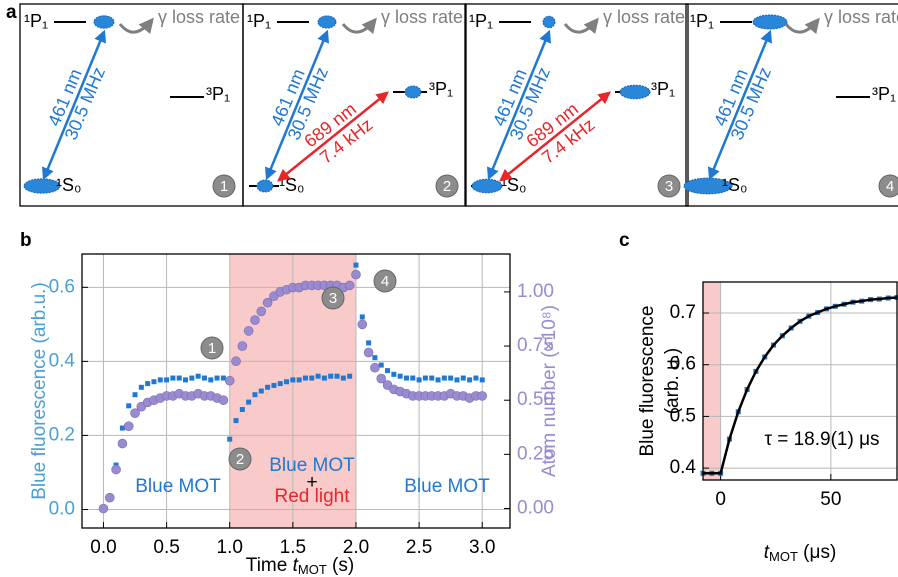 The height and width of the screenshot is (577, 898). I want to click on panel-label: a, so click(11, 12).